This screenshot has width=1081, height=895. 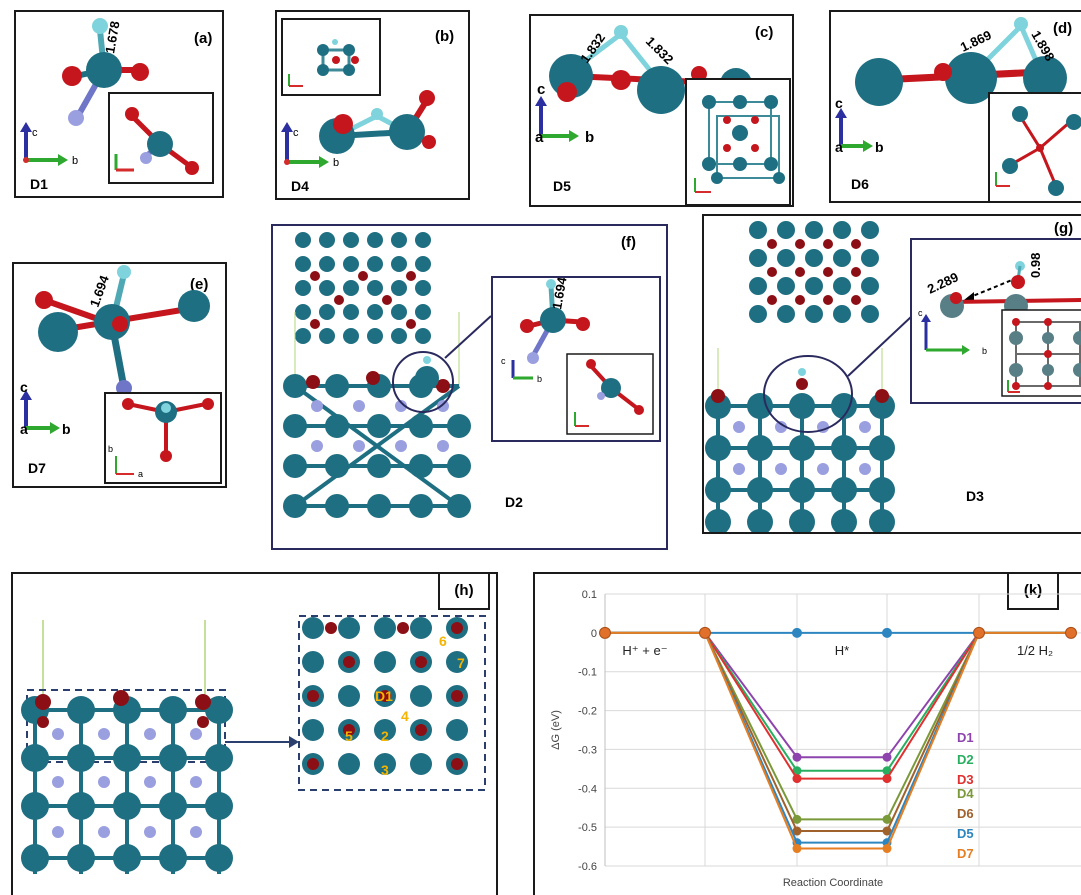 What do you see at coordinates (965, 759) in the screenshot?
I see `series-label-D2: D2` at bounding box center [965, 759].